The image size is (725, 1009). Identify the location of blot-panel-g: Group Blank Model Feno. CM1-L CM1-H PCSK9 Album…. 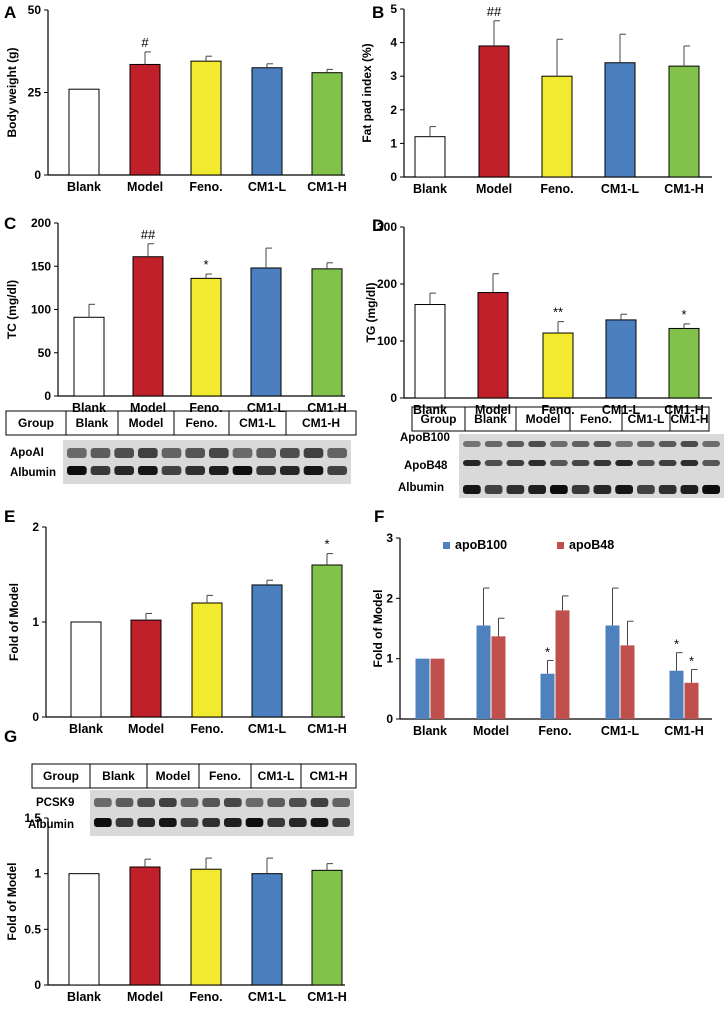
(192, 799).